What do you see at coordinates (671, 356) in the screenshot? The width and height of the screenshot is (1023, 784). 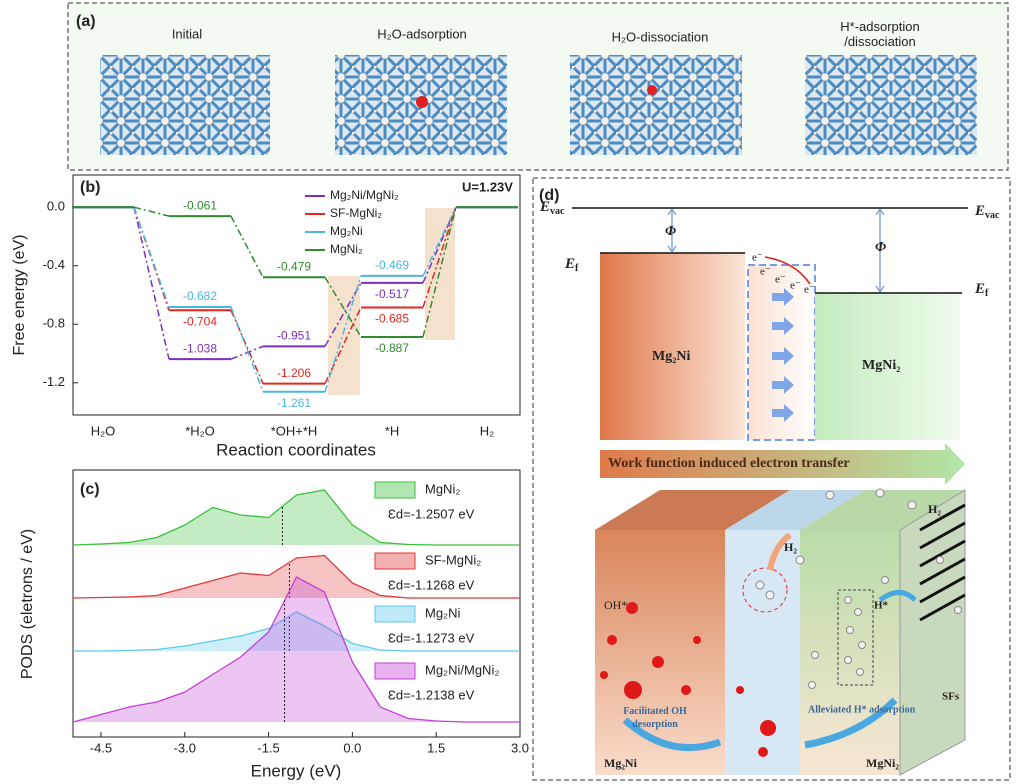 I see `material-label: Mg₂Ni` at bounding box center [671, 356].